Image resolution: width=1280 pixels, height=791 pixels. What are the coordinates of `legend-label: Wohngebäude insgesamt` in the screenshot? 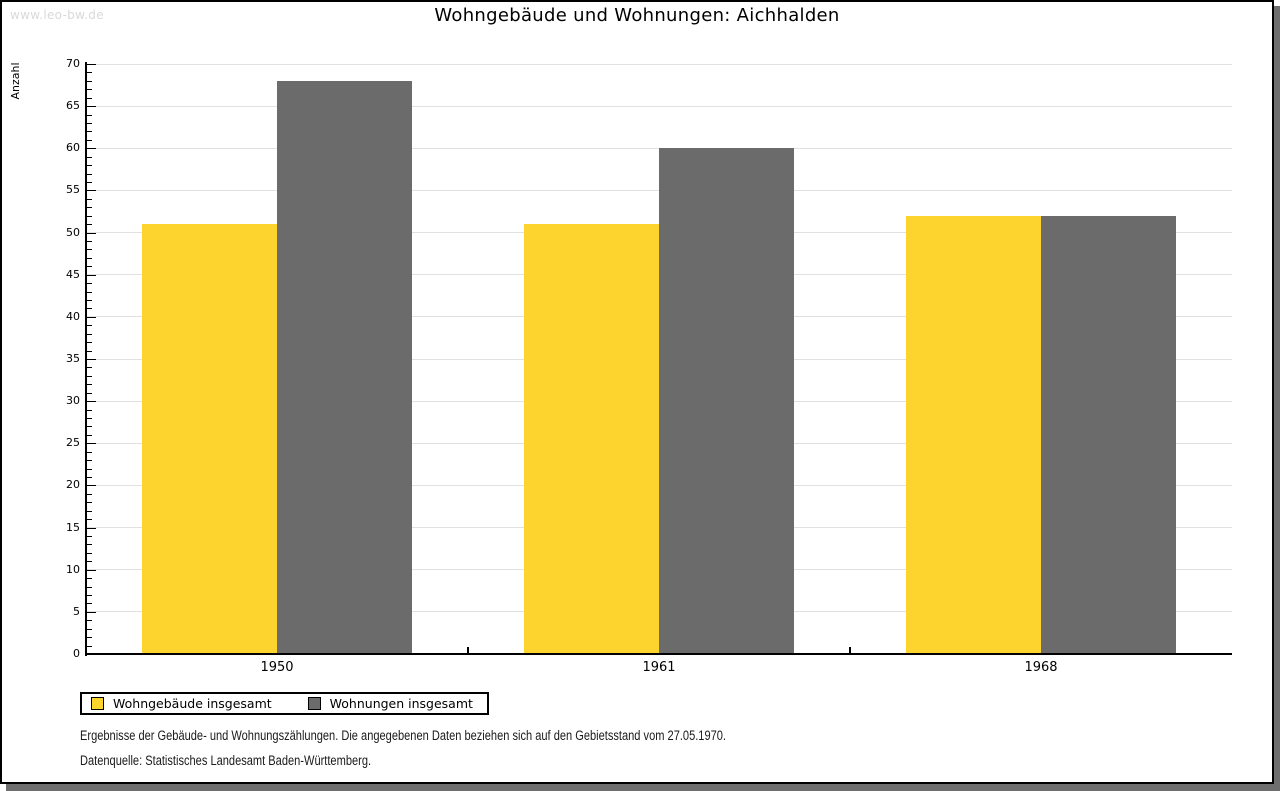 It's located at (192, 703).